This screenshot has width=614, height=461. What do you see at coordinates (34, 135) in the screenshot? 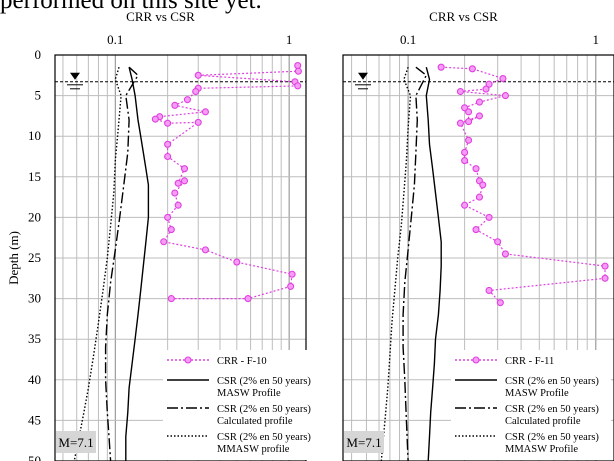
I see `y-tick-label: 10` at bounding box center [34, 135].